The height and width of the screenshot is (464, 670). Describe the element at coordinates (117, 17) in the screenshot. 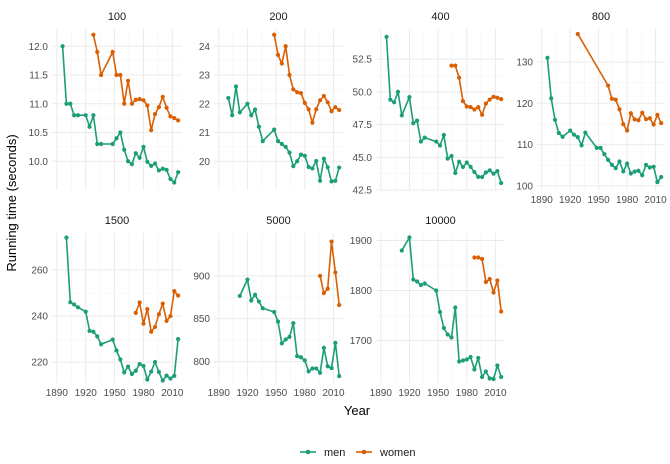

I see `facet-100-title: 100` at that location.